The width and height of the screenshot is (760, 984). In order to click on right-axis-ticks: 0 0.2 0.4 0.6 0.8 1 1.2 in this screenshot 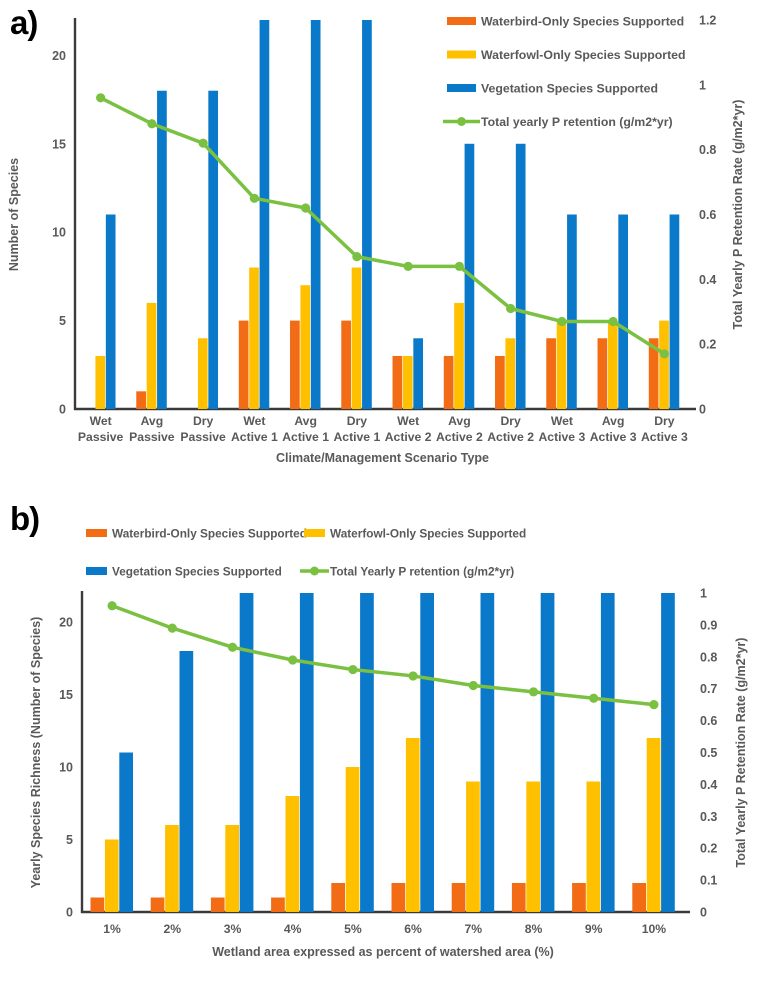, I will do `click(707, 215)`.